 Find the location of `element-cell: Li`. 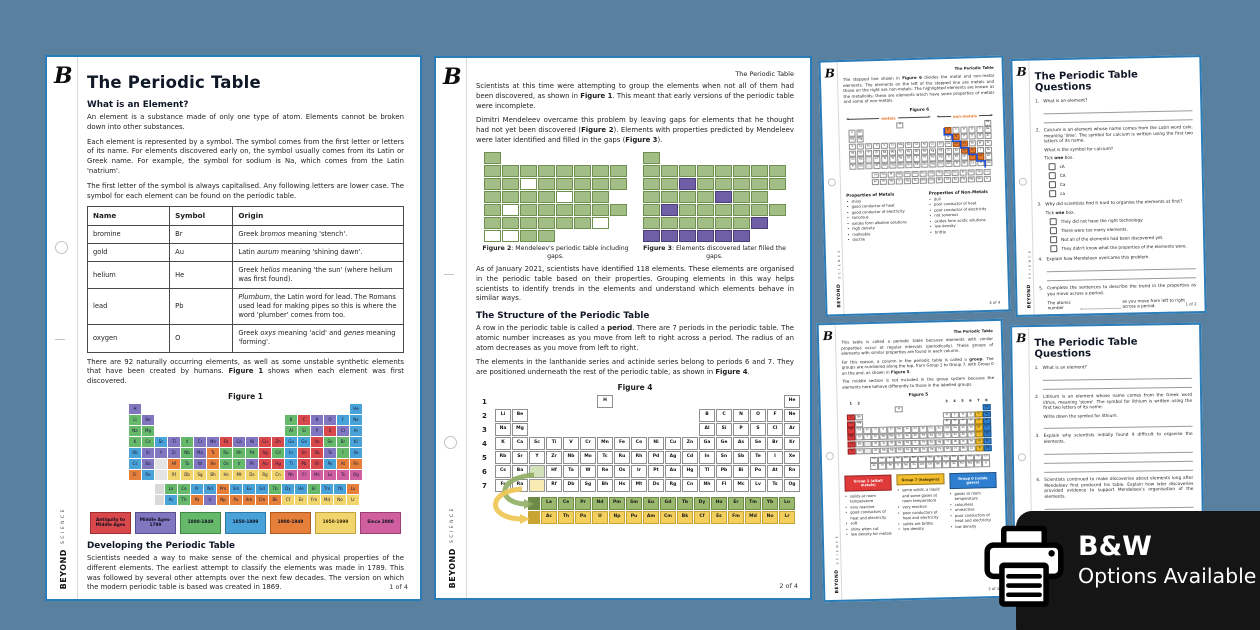

element-cell: Li is located at coordinates (851, 417).